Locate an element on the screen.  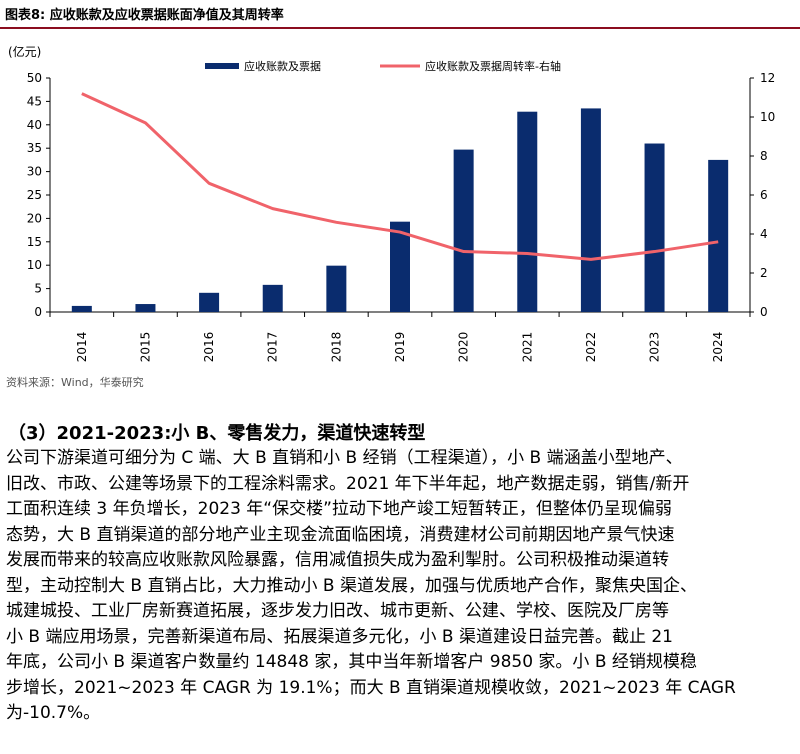
x-axis-tick-label: 2019 is located at coordinates (400, 347).